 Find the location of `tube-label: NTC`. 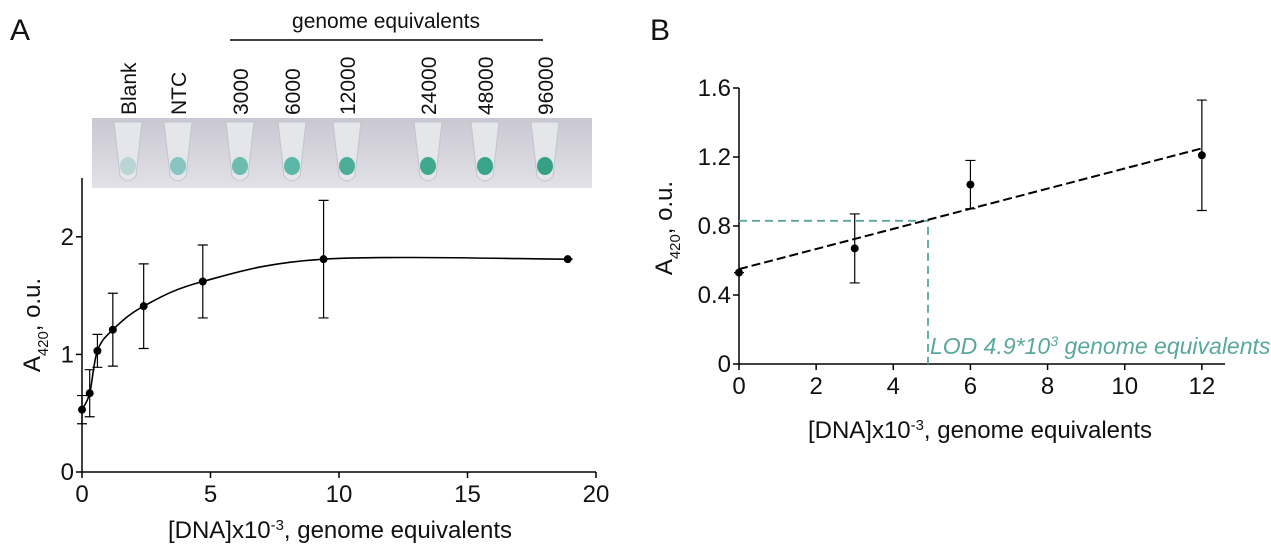

tube-label: NTC is located at coordinates (179, 93).